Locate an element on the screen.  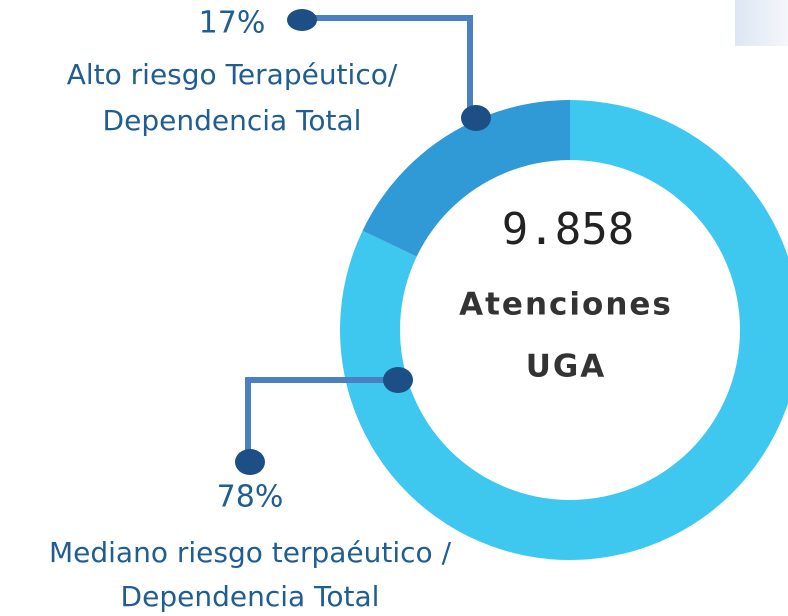
value-label: 78% is located at coordinates (250, 497).